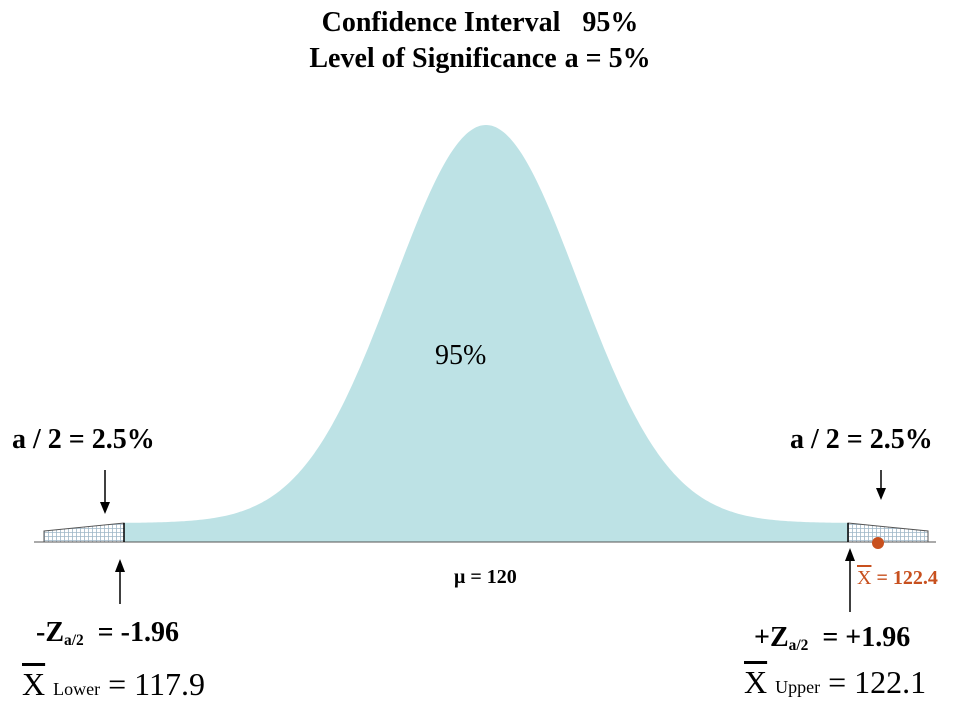 This screenshot has height=720, width=960. Describe the element at coordinates (433, 58) in the screenshot. I see `title-level-of-significance: Level of Significance` at that location.